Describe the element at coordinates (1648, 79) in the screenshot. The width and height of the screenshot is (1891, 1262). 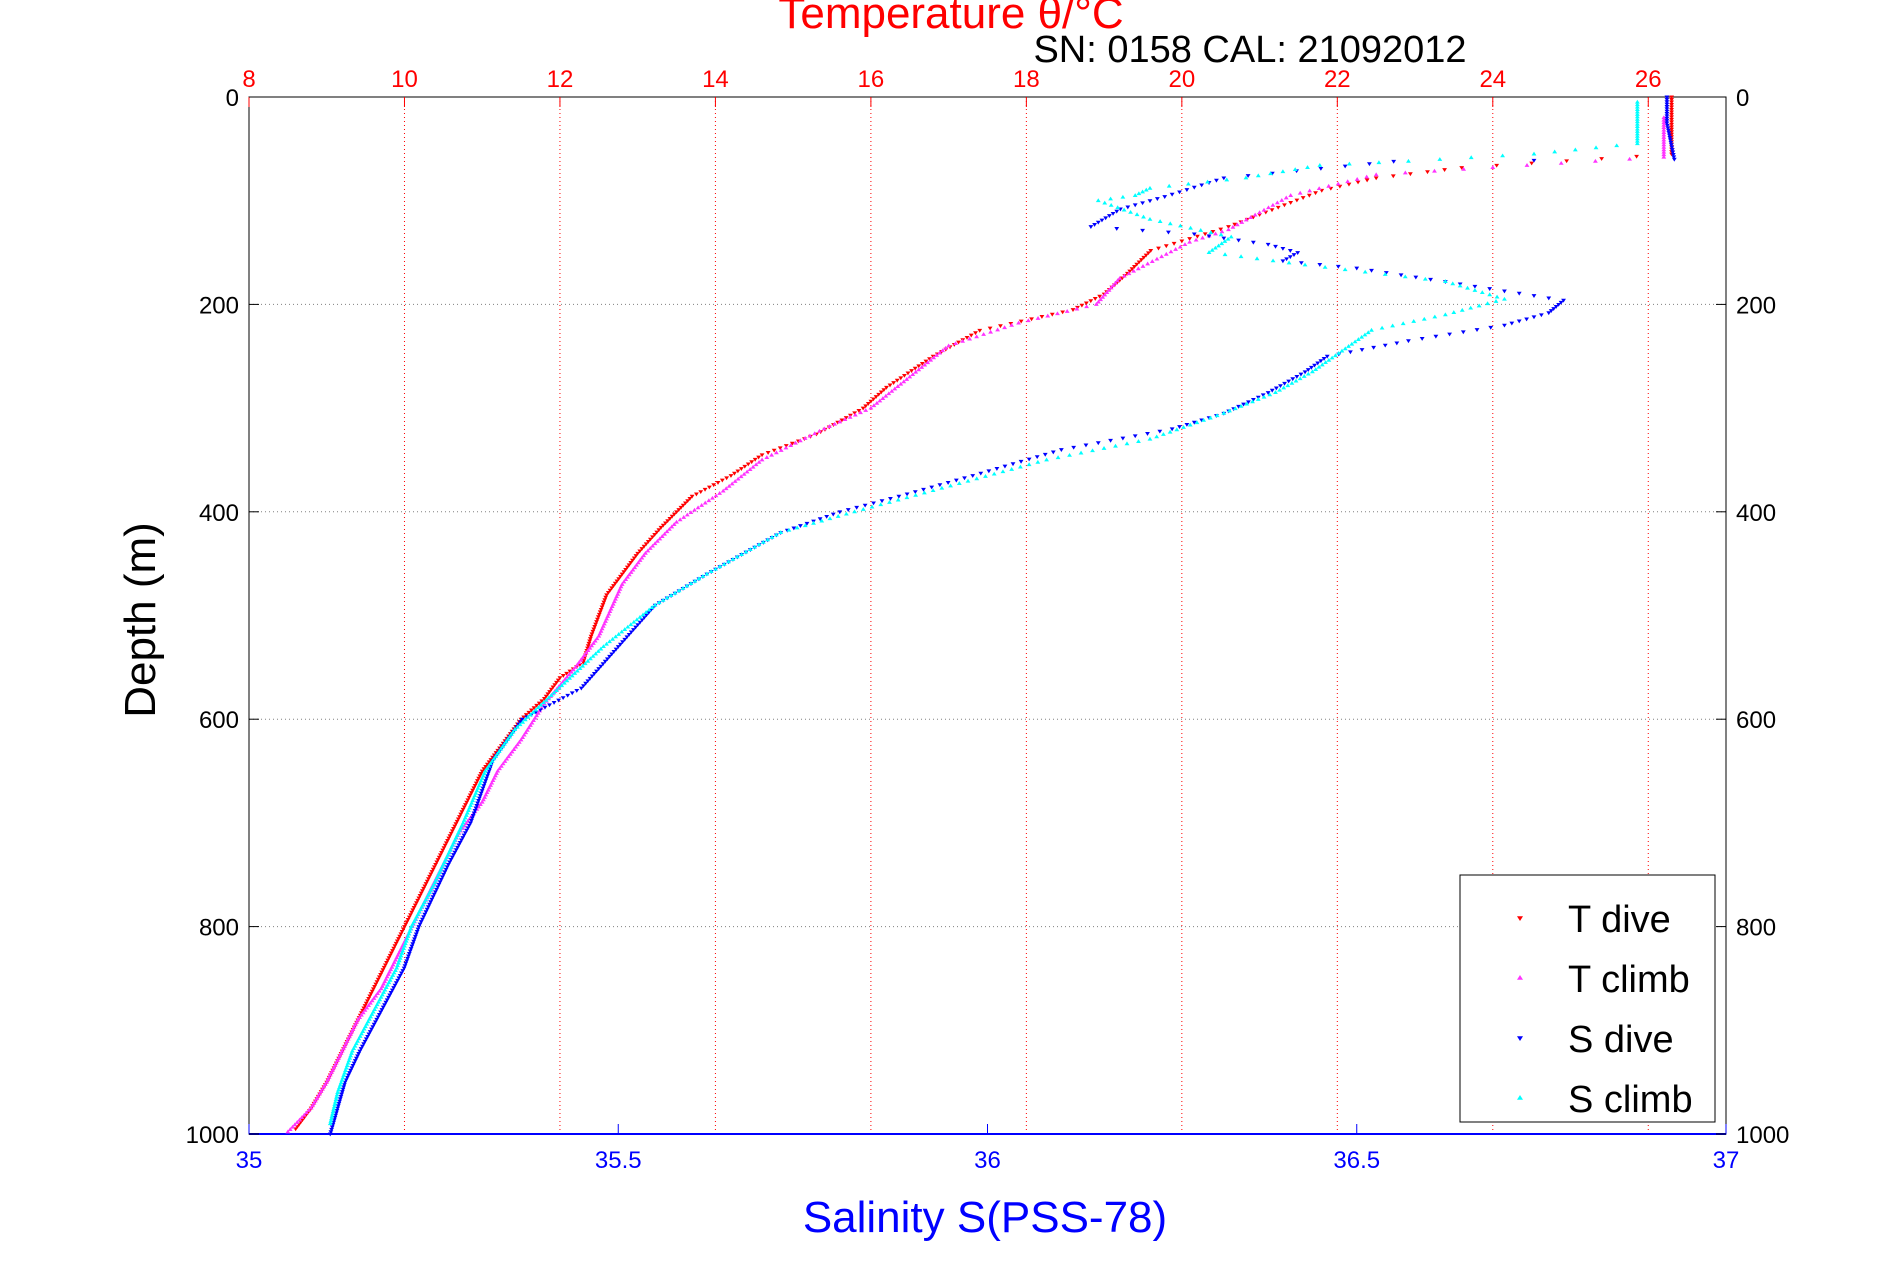
I see `temperature-tick-label: 26` at that location.